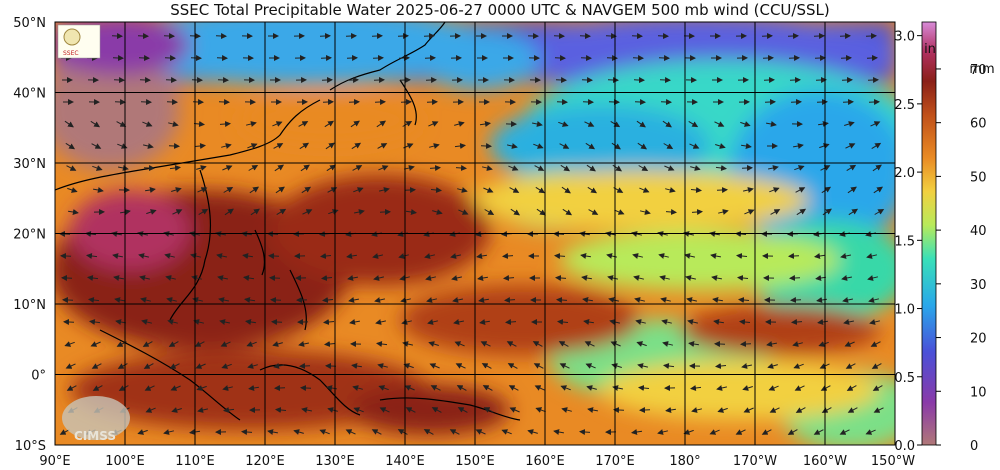 The image size is (1000, 470). Describe the element at coordinates (904, 446) in the screenshot. I see `inch-tick-label: 0.0` at that location.